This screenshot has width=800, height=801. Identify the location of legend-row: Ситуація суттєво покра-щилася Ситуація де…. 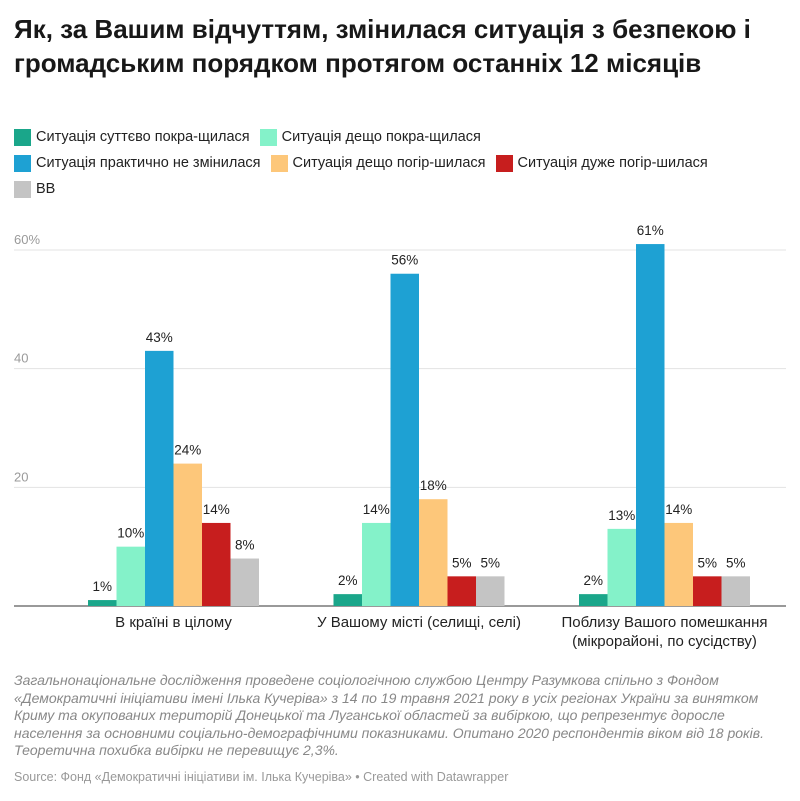
(404, 137).